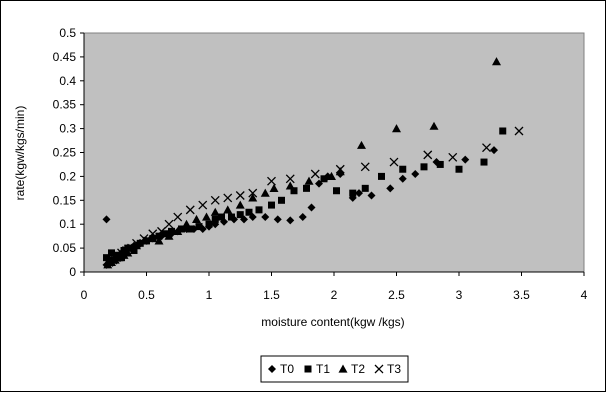 This screenshot has height=397, width=606. Describe the element at coordinates (65, 57) in the screenshot. I see `y-tick-label: 0.45` at that location.